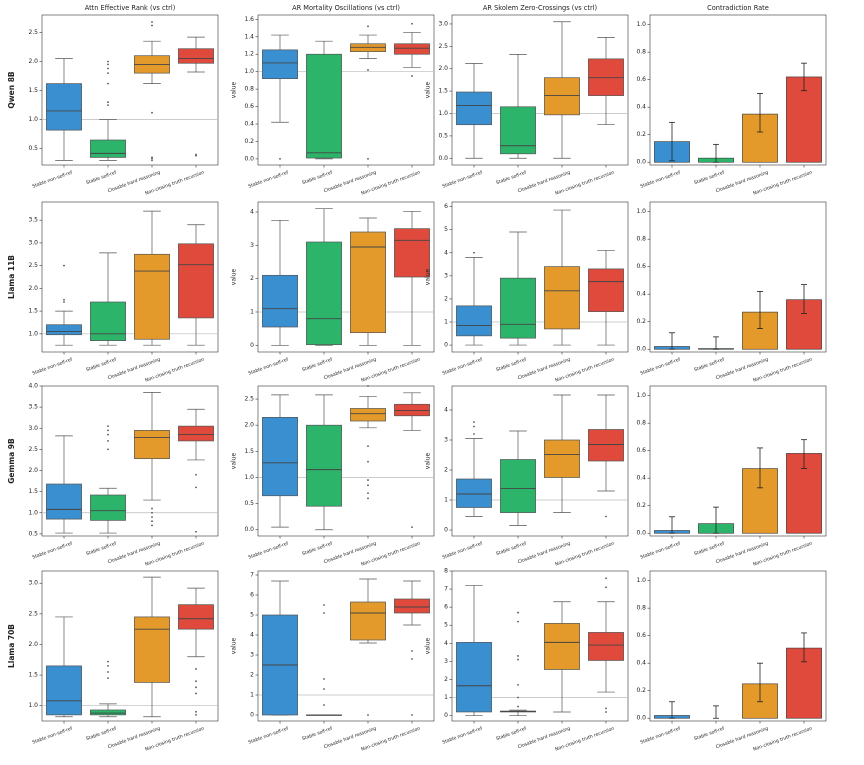  Describe the element at coordinates (33, 148) in the screenshot. I see `y-tick-label: 0.5` at that location.